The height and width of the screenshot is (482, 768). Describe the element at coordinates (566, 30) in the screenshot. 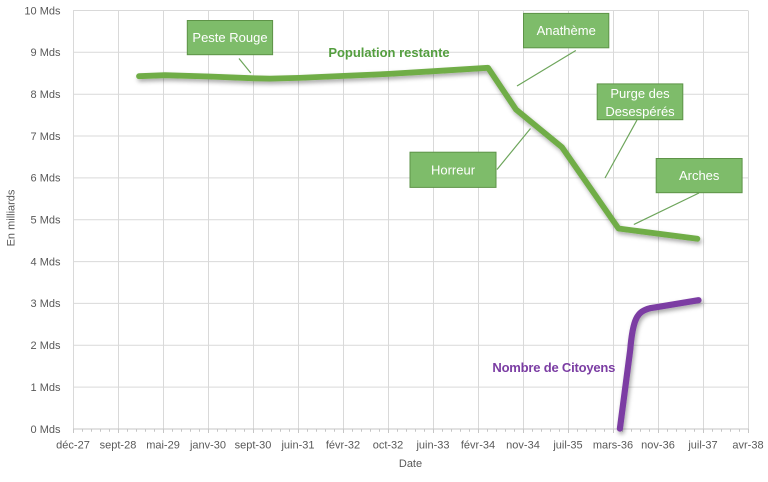

I see `svg-text: Anathème` at that location.